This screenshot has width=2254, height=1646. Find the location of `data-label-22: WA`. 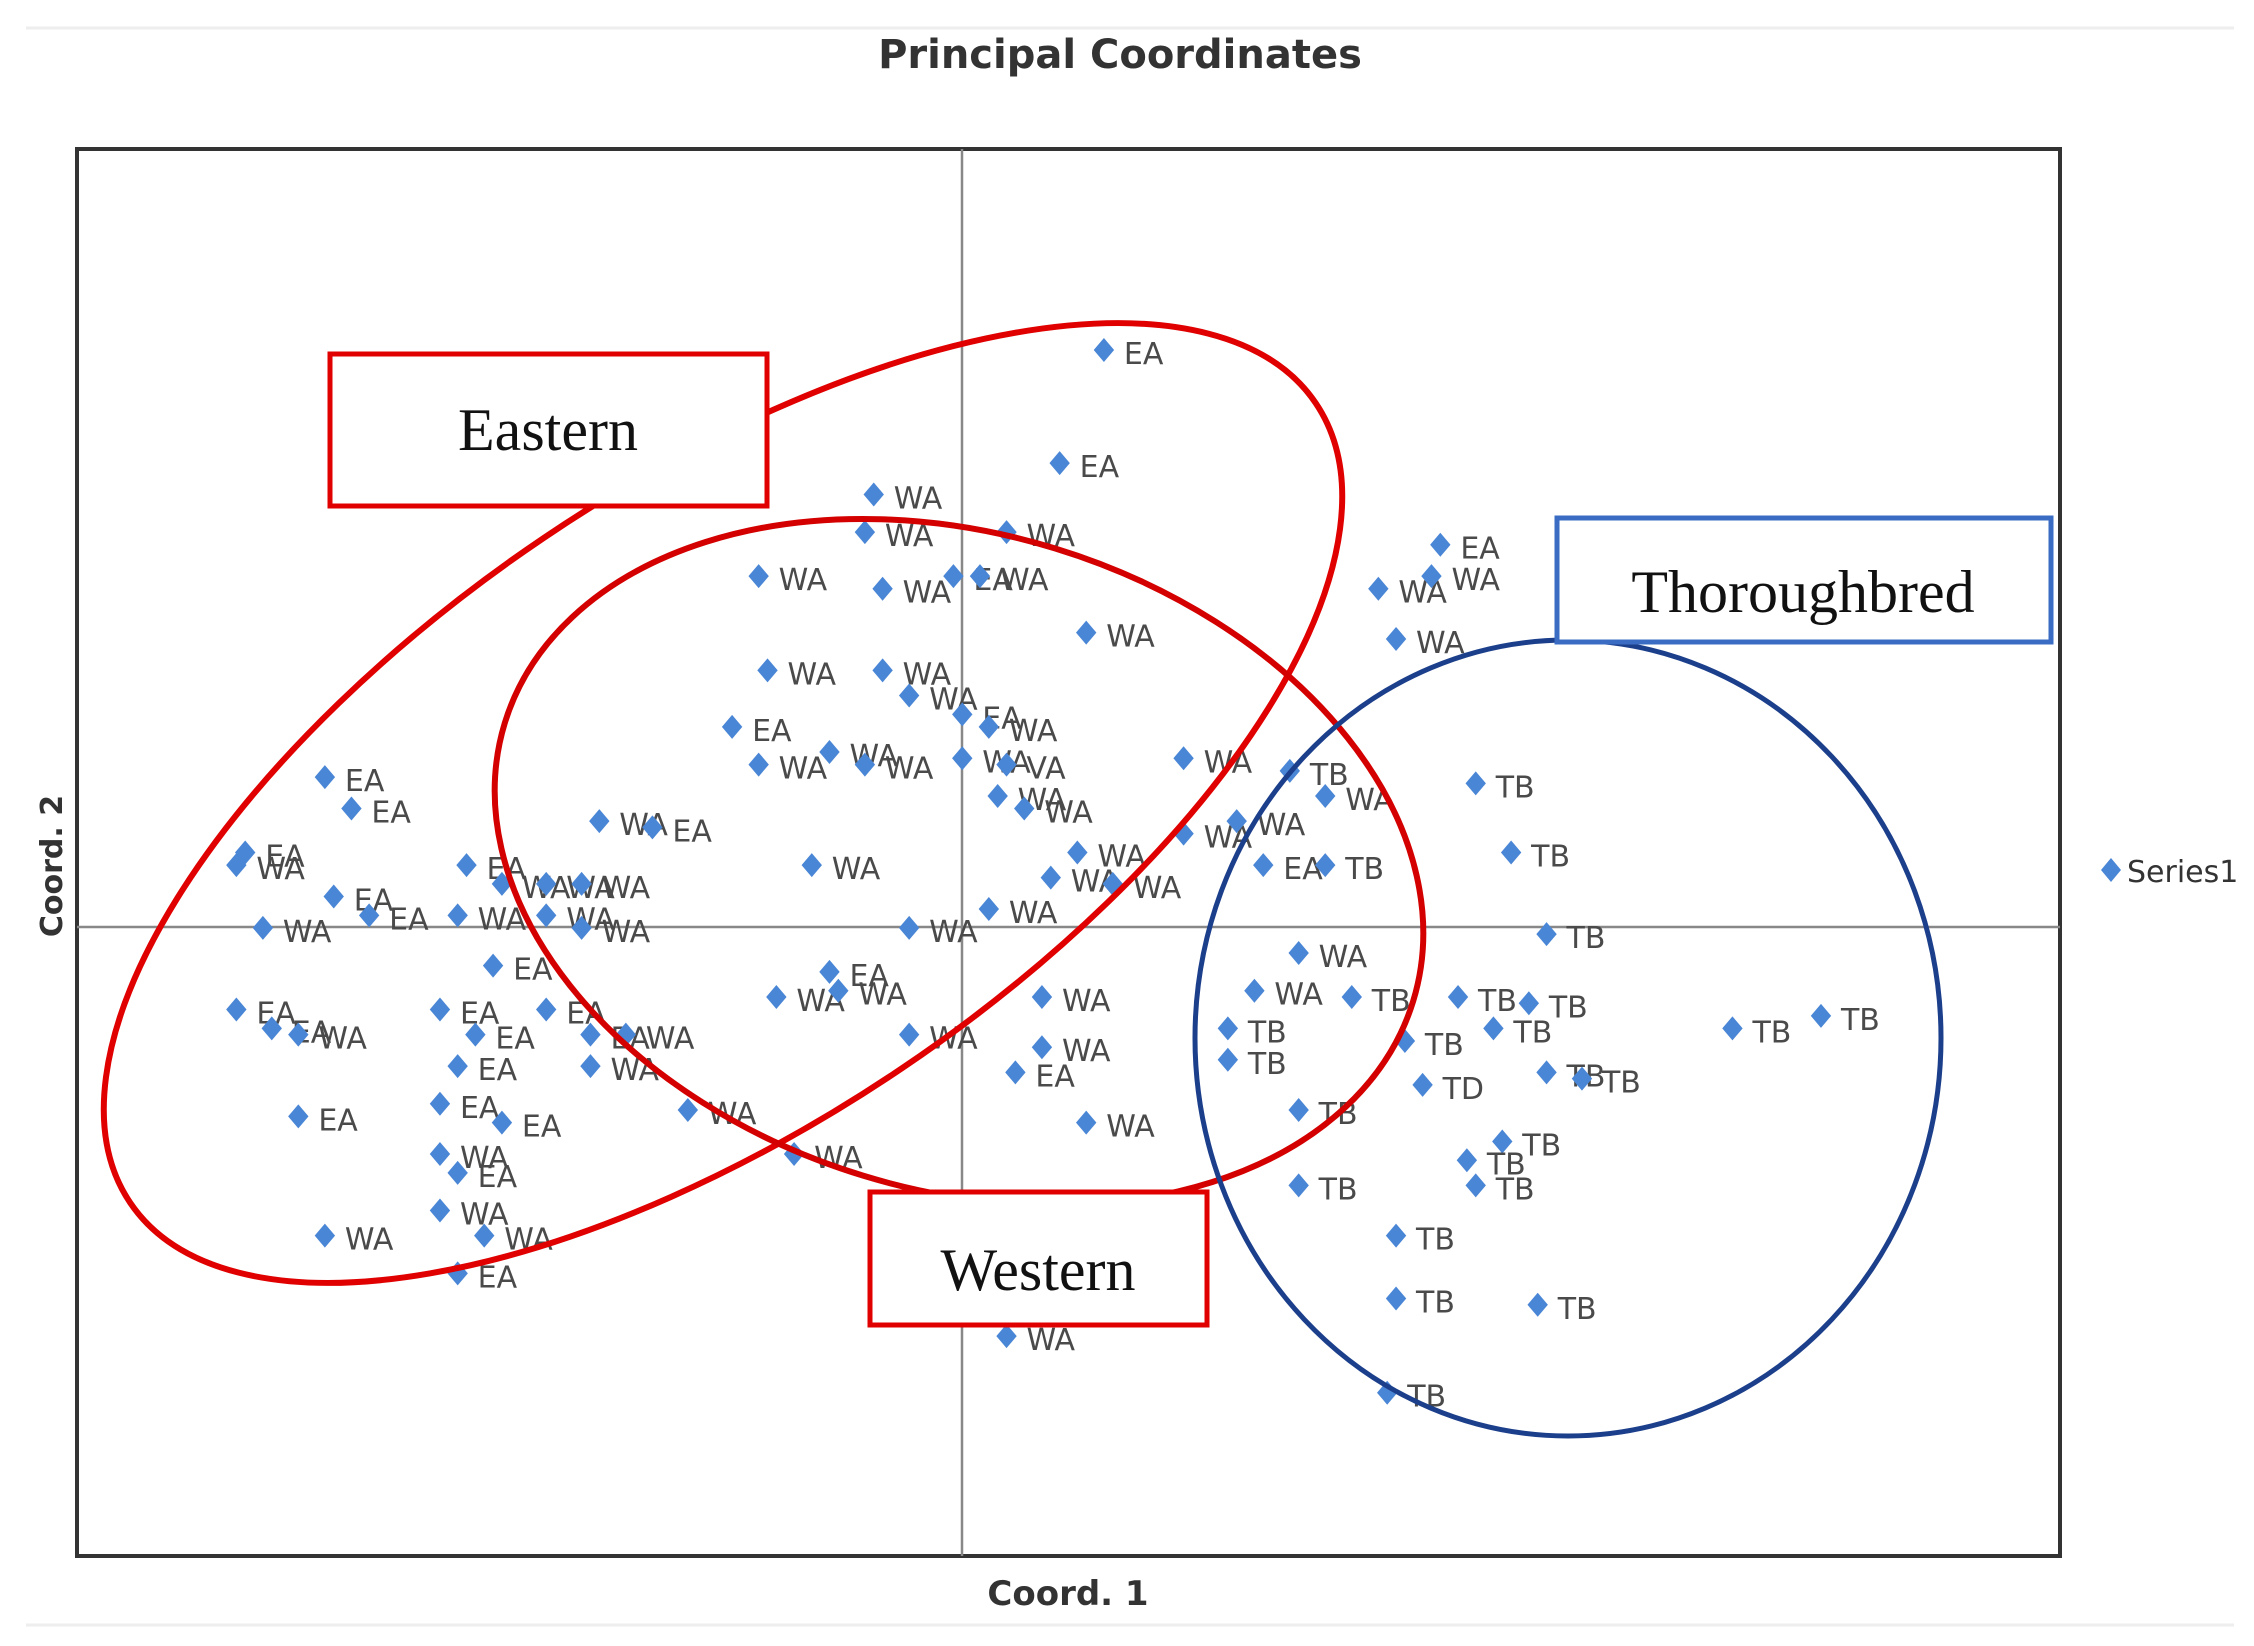

data-label-22: WA is located at coordinates (1068, 813).